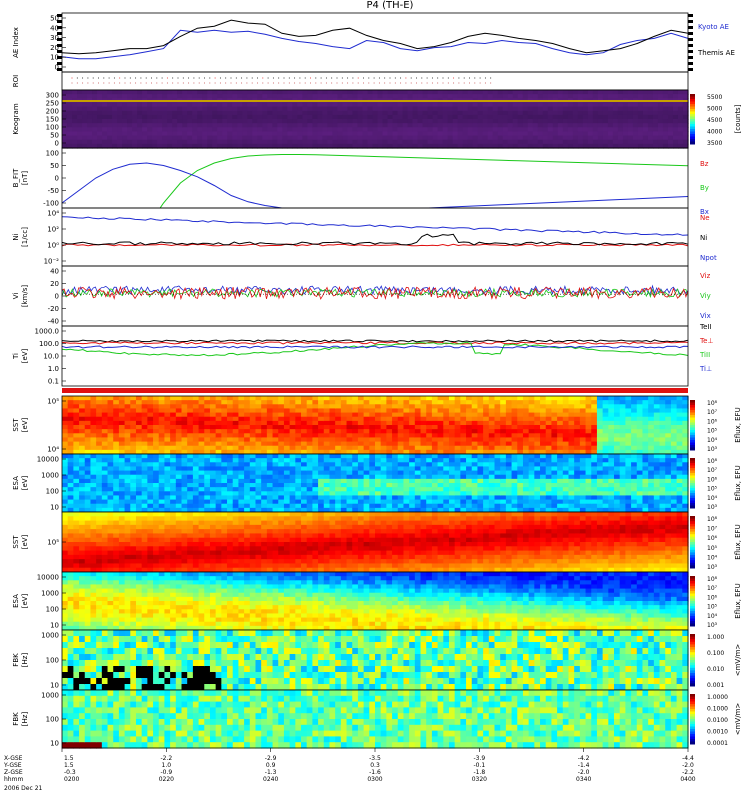 Image resolution: width=750 pixels, height=800 pixels. What do you see at coordinates (375, 343) in the screenshot?
I see `series-ti-red` at bounding box center [375, 343].